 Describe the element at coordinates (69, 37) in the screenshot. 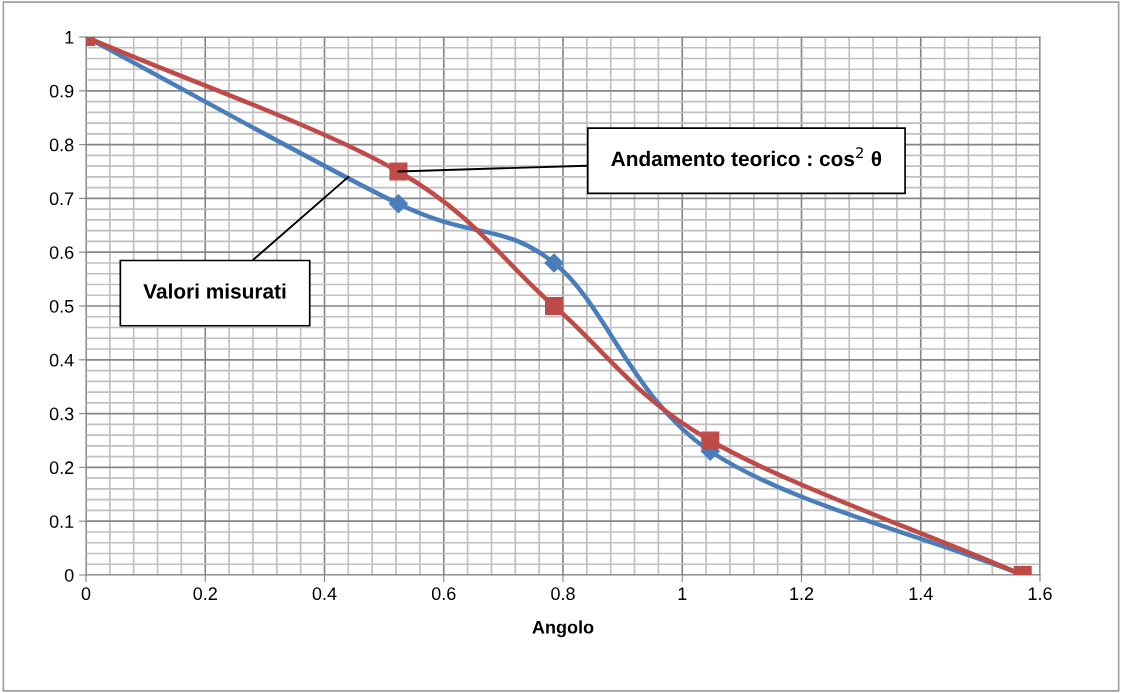

I see `y-tick-label: 1` at that location.